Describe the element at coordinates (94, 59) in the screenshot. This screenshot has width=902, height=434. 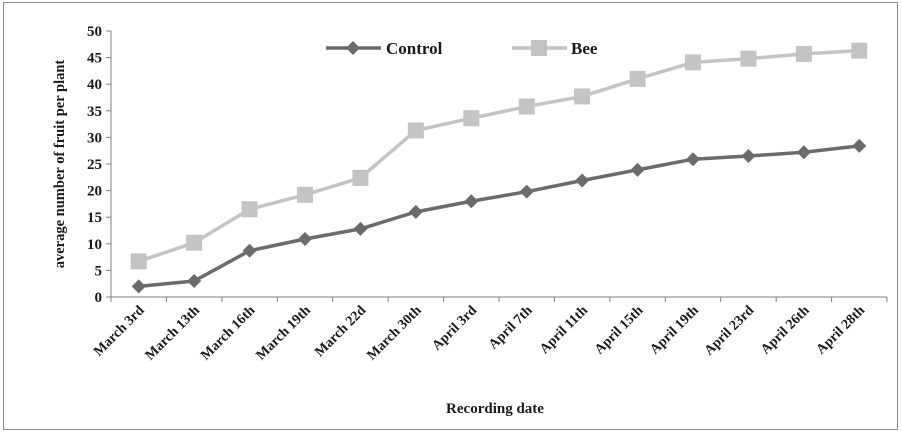
I see `y-tick-label: 45` at that location.